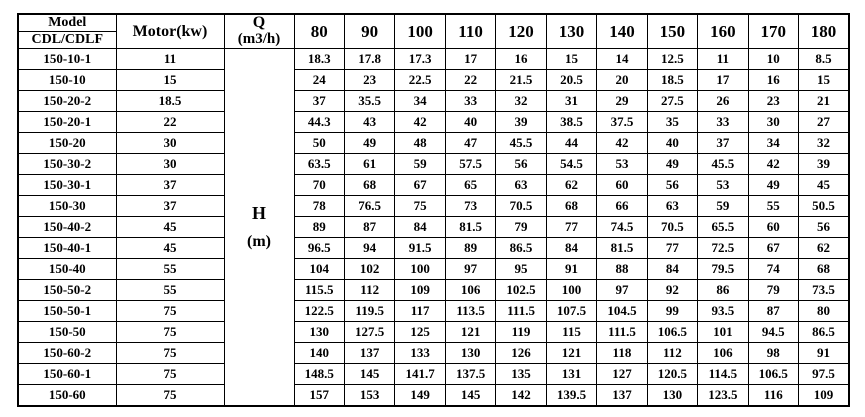 The height and width of the screenshot is (417, 865). What do you see at coordinates (622, 248) in the screenshot?
I see `head-value-cell: 81.5` at bounding box center [622, 248].